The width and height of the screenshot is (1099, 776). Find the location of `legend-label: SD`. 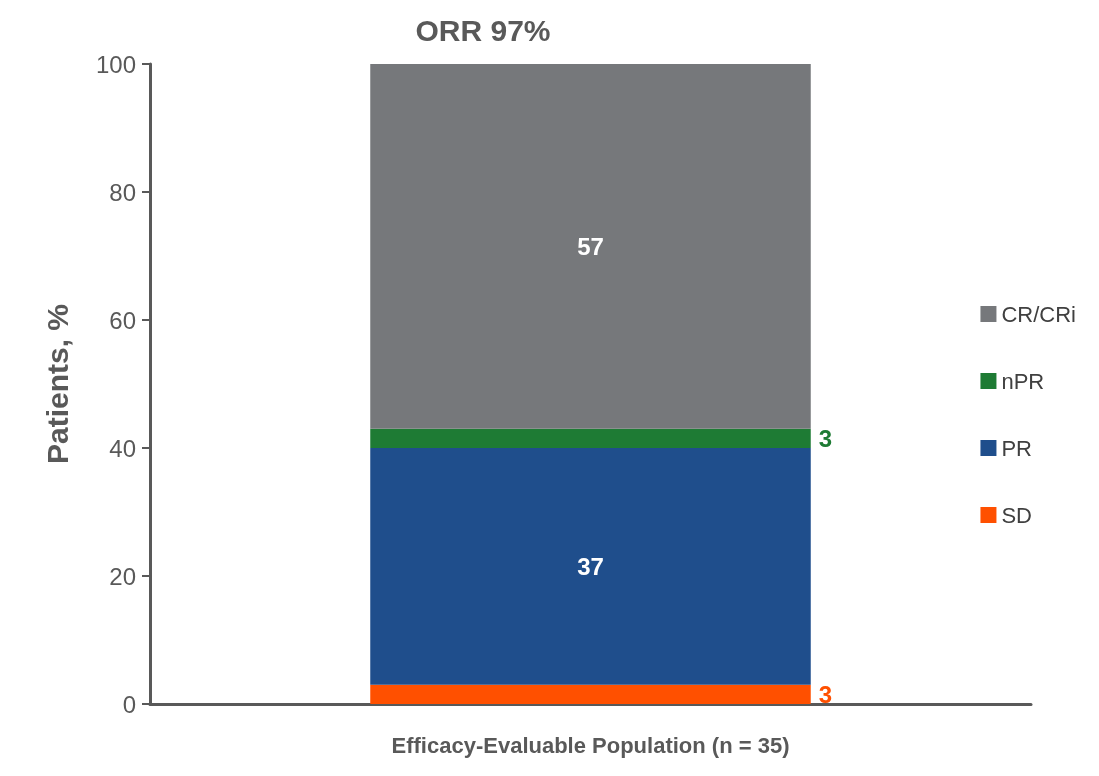

legend-label: SD is located at coordinates (1017, 515).